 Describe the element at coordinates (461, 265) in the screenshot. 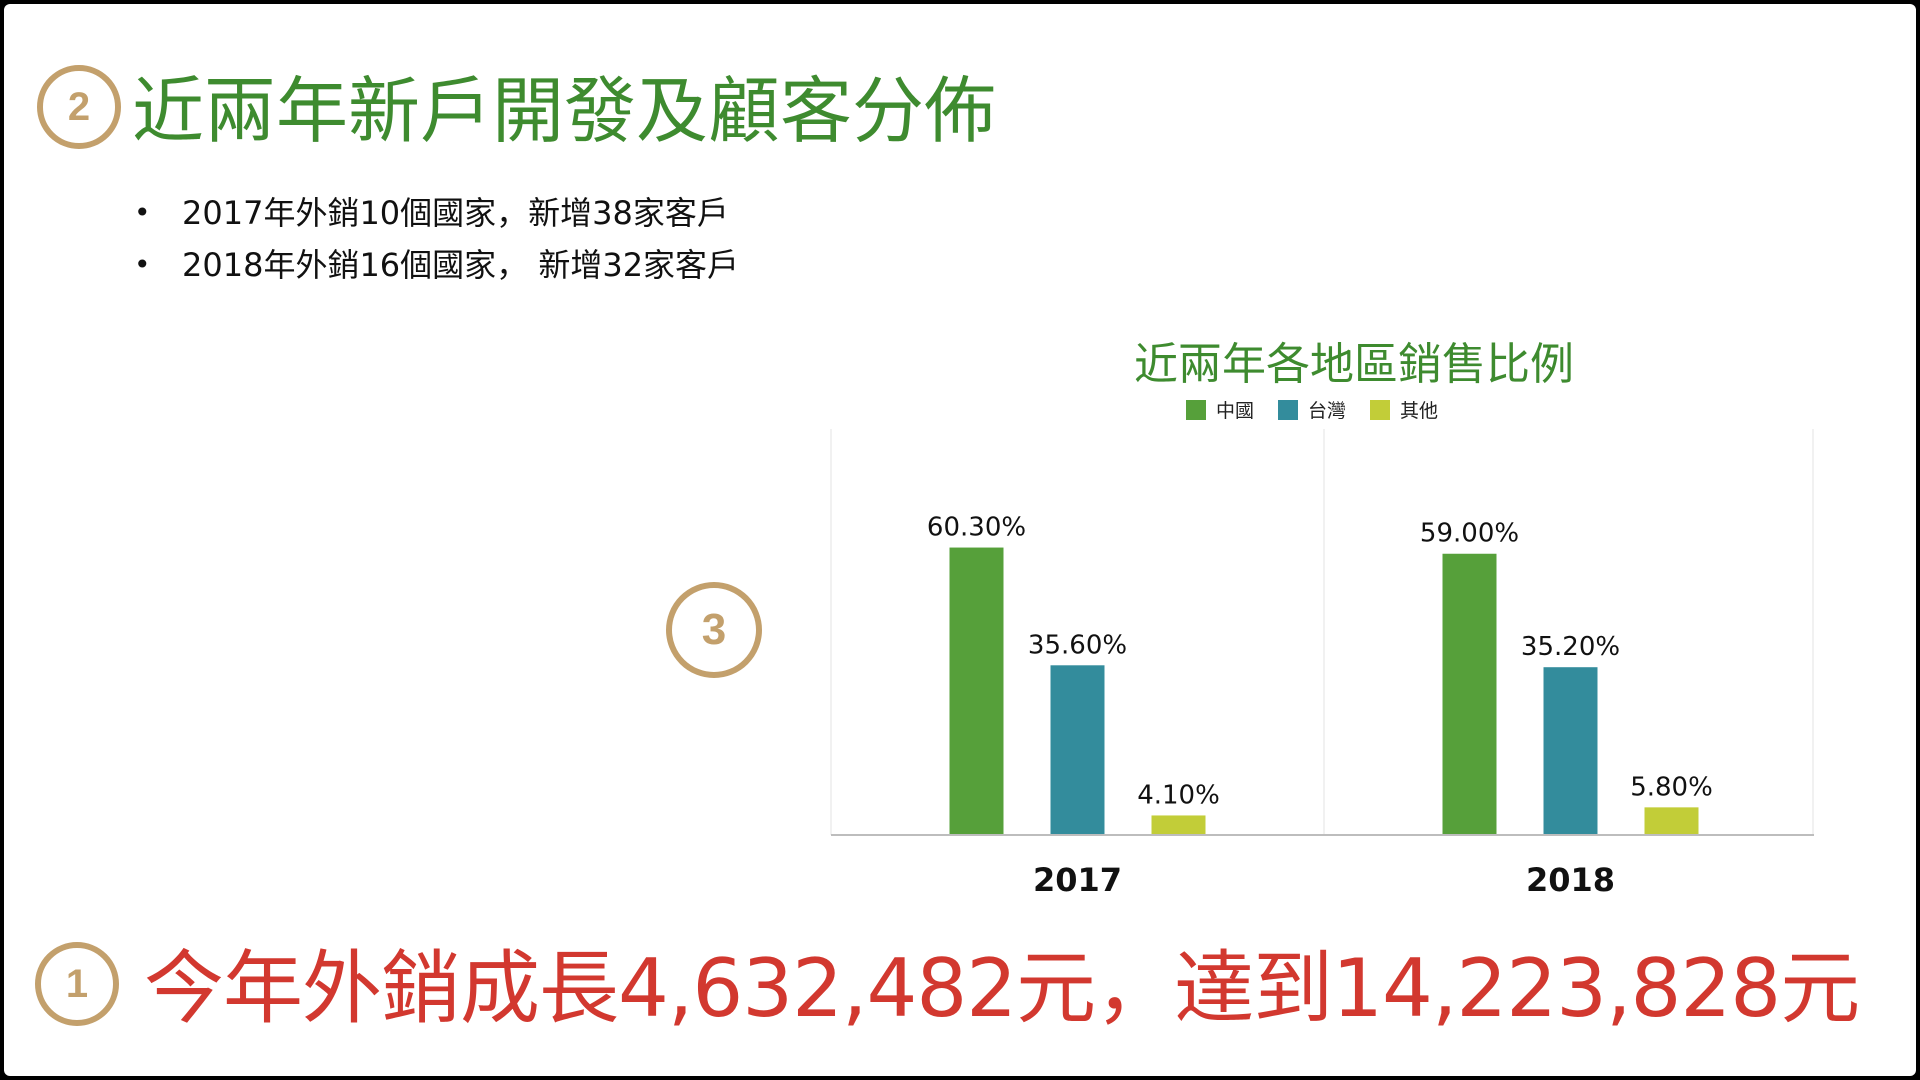

I see `bullet-text: 2018年外銷16個國家， 新增32家客戶` at that location.